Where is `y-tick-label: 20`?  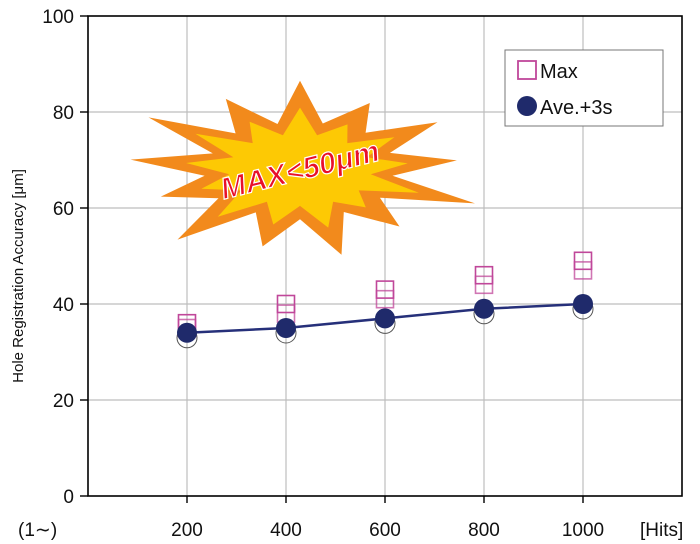 y-tick-label: 20 is located at coordinates (63, 401).